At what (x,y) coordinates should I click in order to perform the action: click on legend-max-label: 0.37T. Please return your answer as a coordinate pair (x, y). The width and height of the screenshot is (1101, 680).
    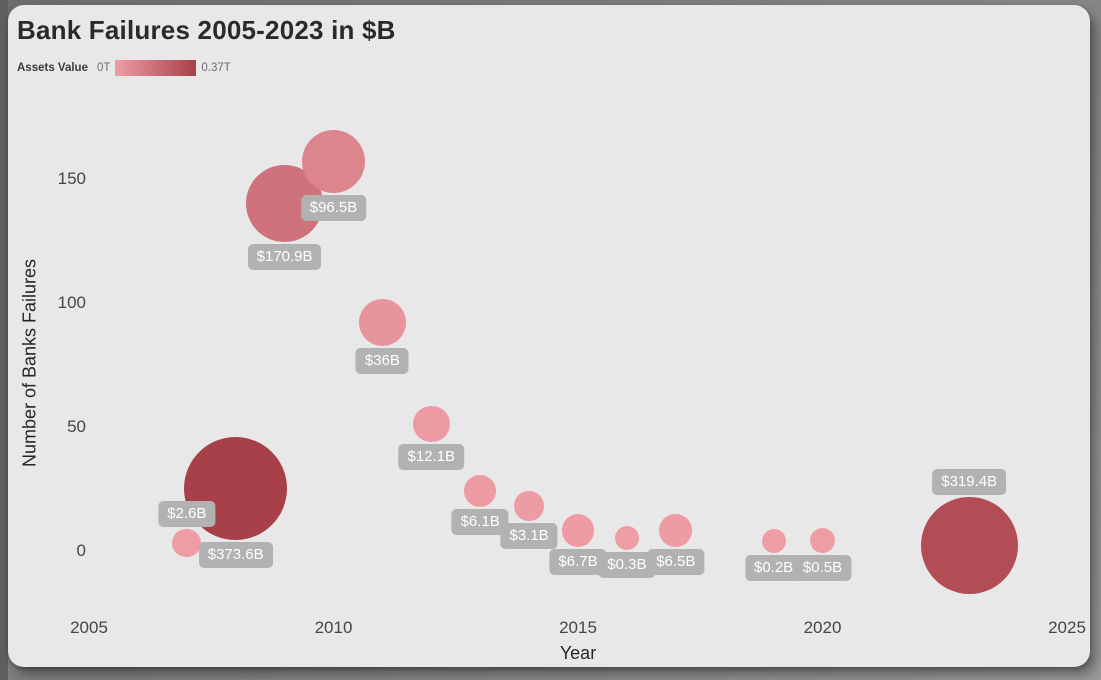
    Looking at the image, I should click on (216, 67).